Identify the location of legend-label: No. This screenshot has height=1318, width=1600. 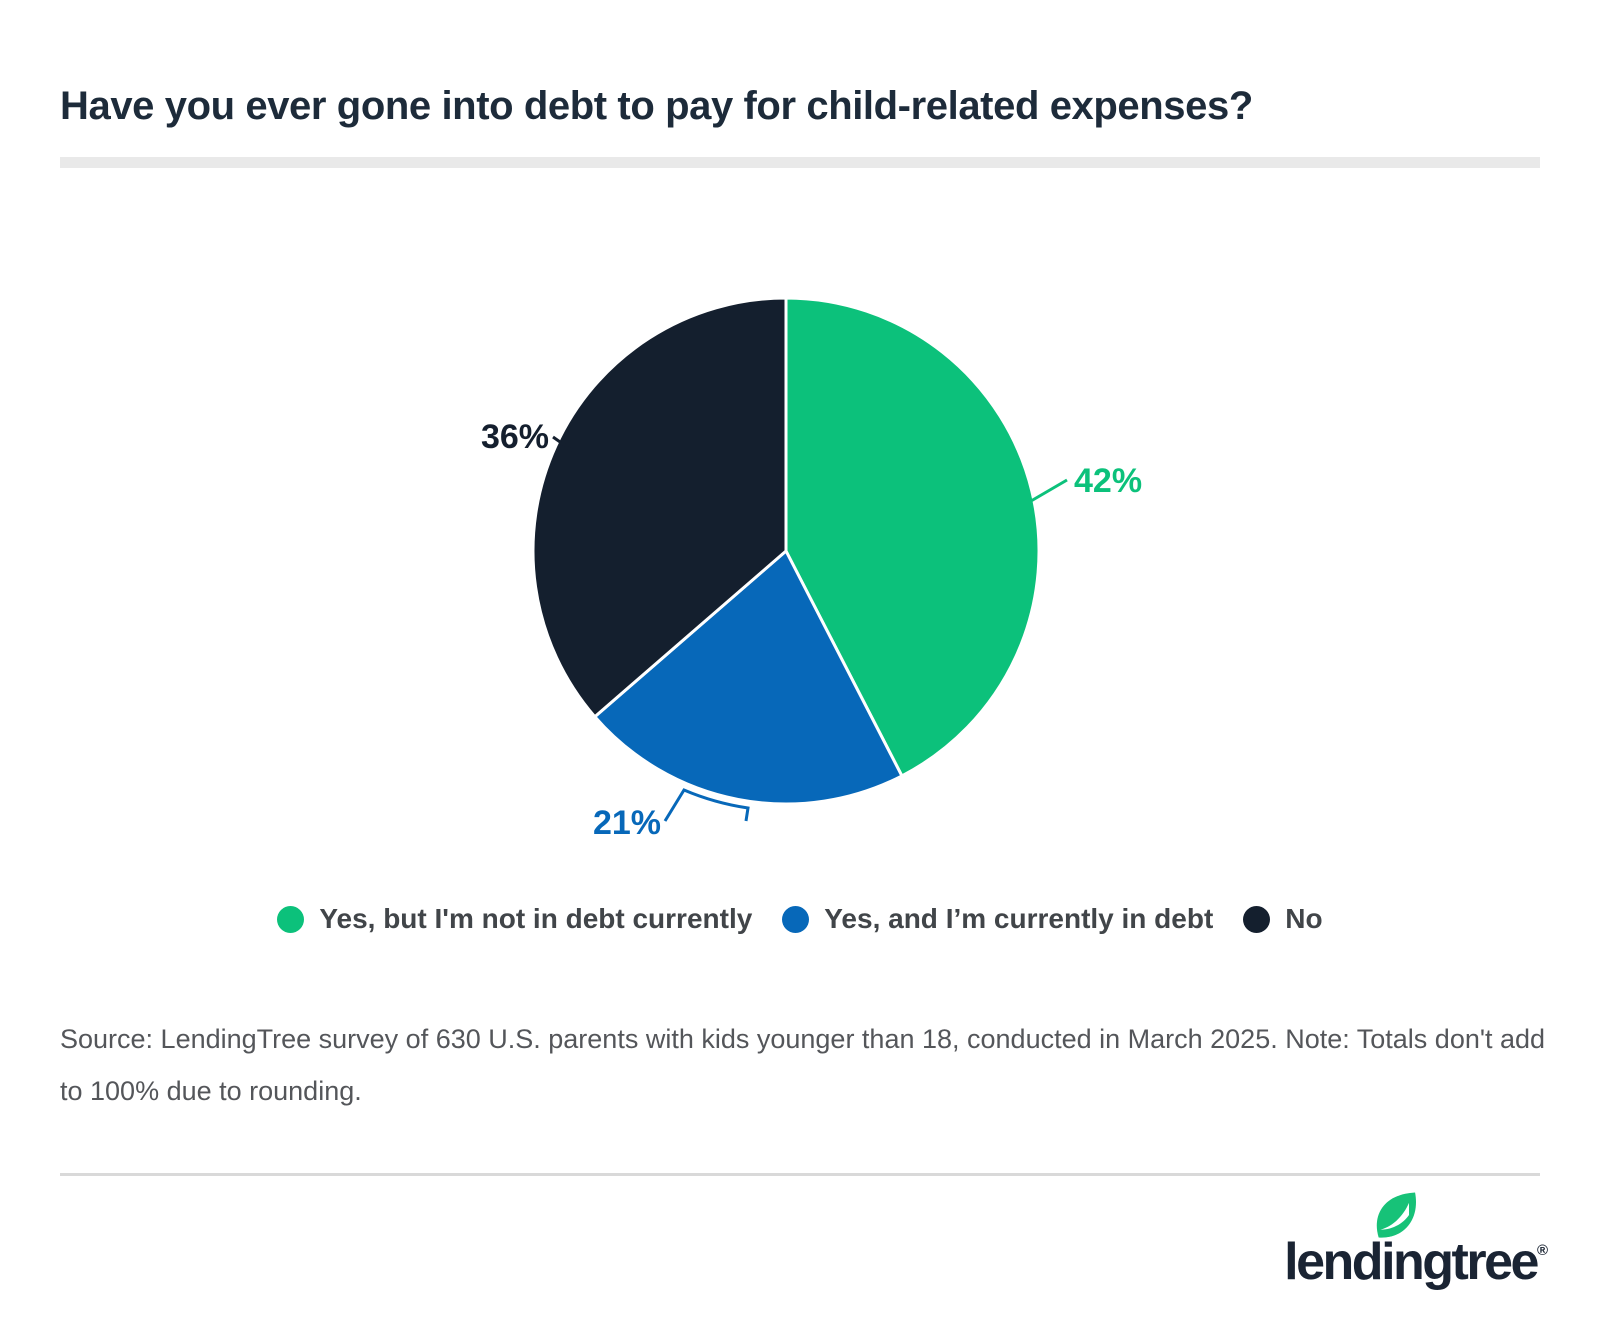
(1304, 918).